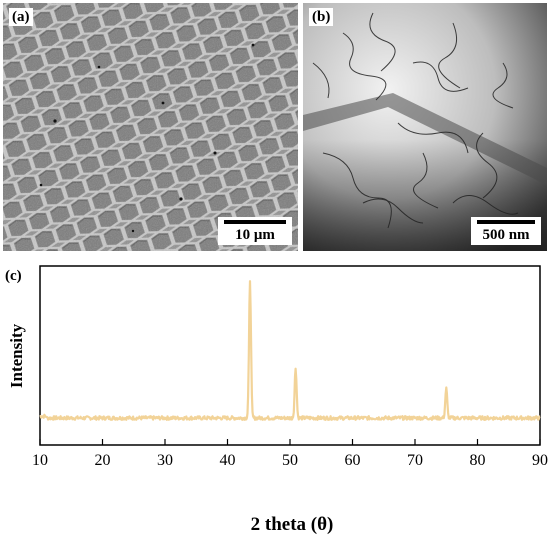 The image size is (550, 538). I want to click on panel-b-scalebar-label: 500 nm, so click(506, 235).